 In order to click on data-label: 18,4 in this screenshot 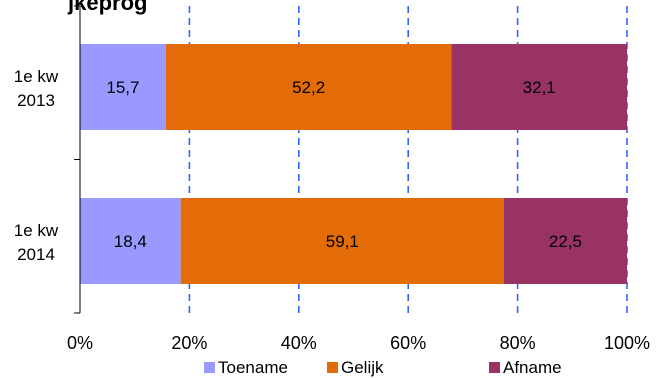, I will do `click(130, 241)`.